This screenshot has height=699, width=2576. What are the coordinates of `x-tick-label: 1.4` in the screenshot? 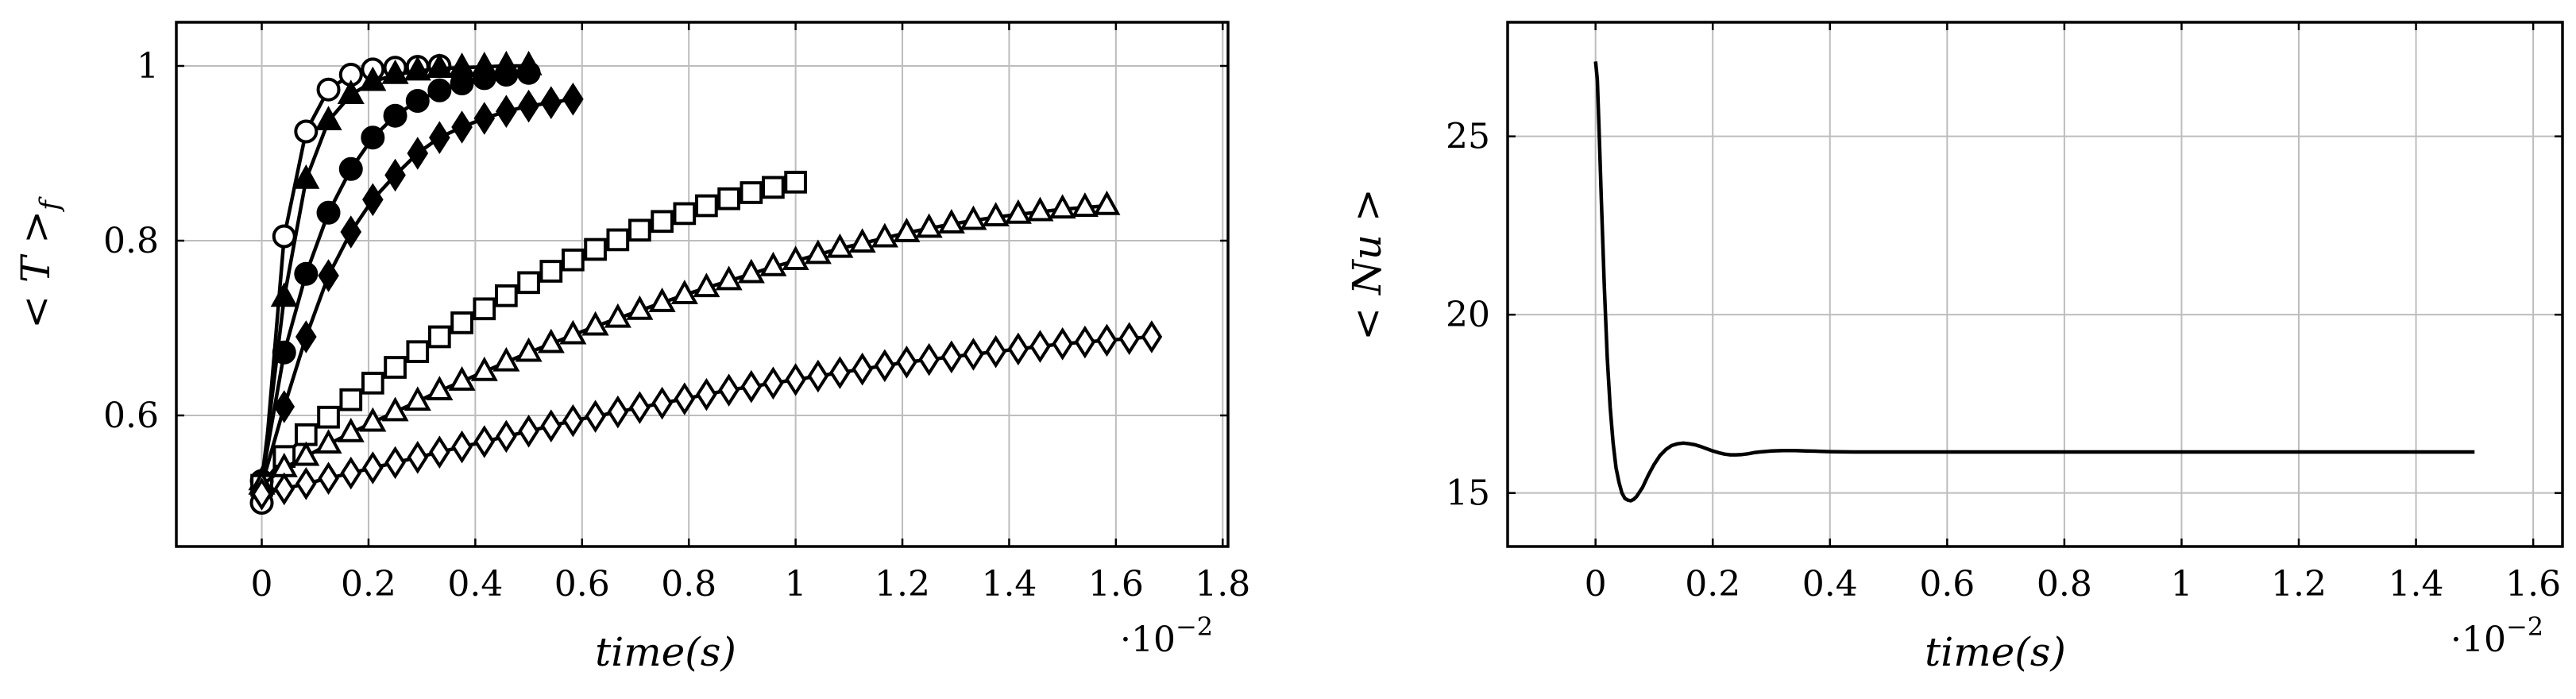 It's located at (1009, 584).